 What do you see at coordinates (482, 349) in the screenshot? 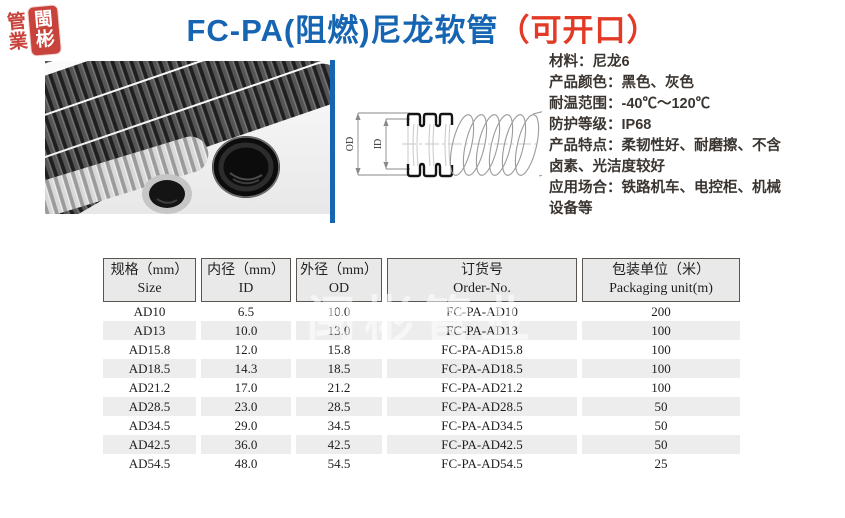
I see `table-cell: FC-PA-AD15.8` at bounding box center [482, 349].